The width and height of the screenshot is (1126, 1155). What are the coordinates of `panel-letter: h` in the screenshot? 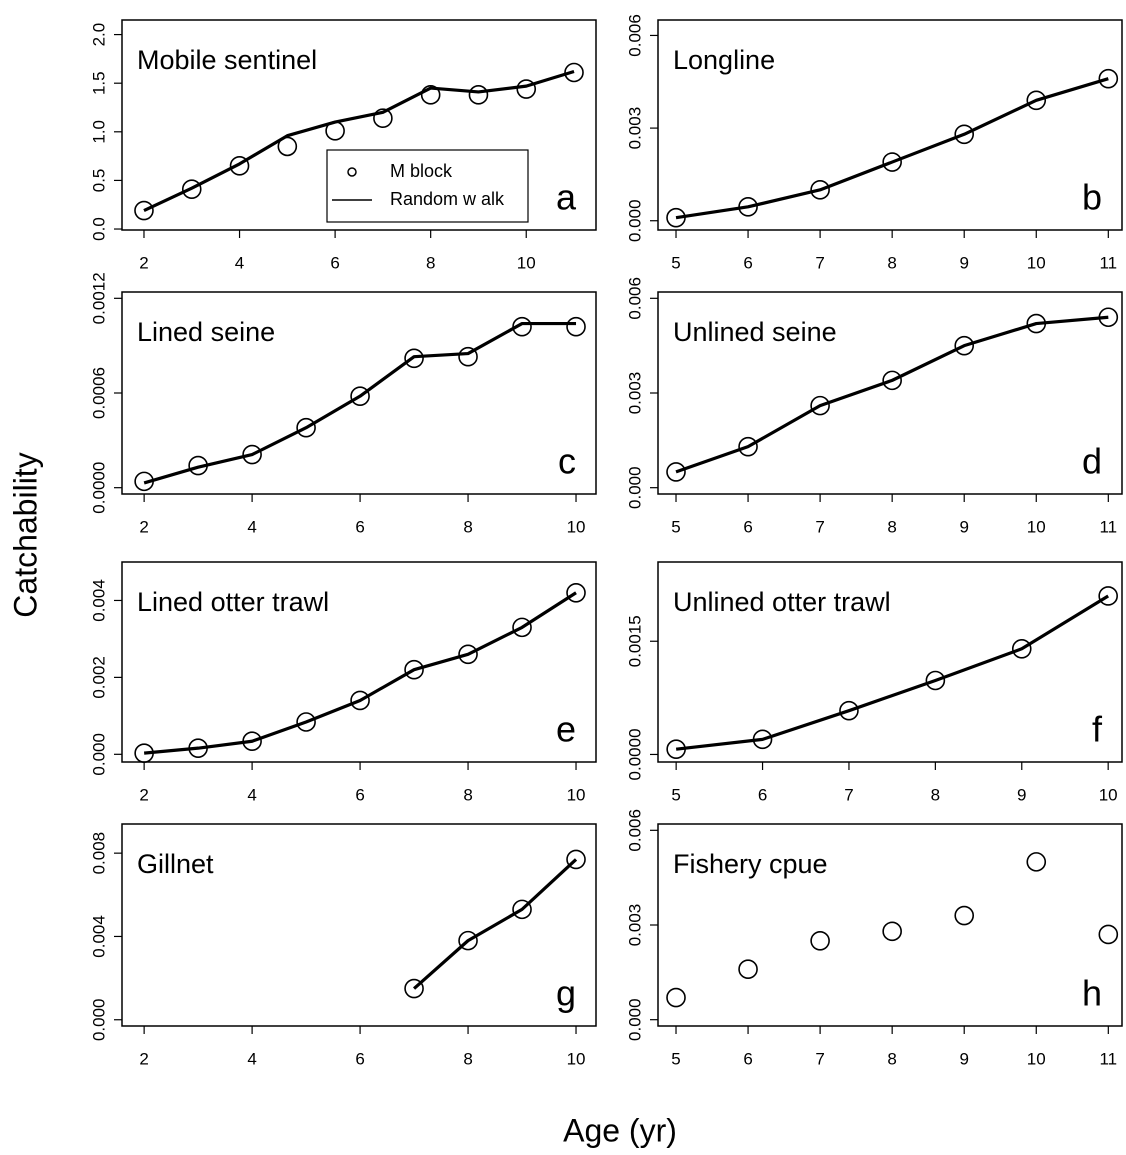 It's located at (1092, 993).